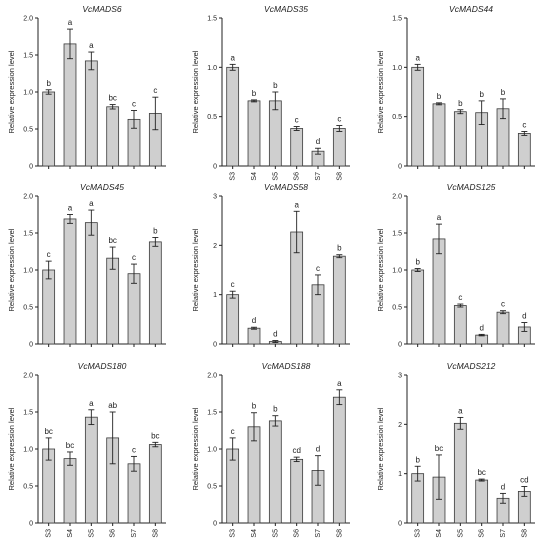  Describe the element at coordinates (380, 91) in the screenshot. I see `chart-3-y-axis-label: Relative expression level` at that location.